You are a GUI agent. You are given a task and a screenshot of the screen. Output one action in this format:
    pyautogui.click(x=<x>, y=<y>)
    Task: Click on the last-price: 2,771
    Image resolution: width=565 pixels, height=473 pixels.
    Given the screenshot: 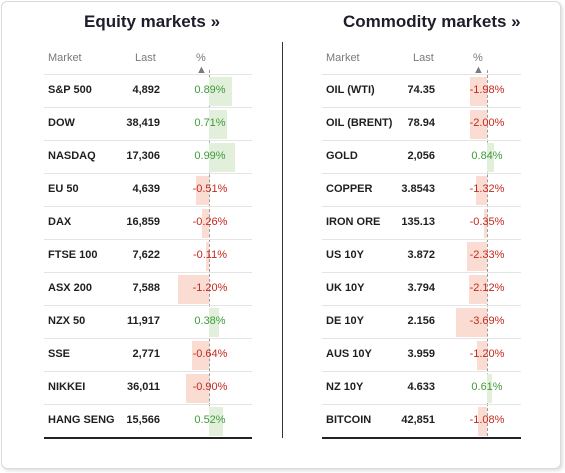 What is the action you would take?
    pyautogui.click(x=146, y=354)
    